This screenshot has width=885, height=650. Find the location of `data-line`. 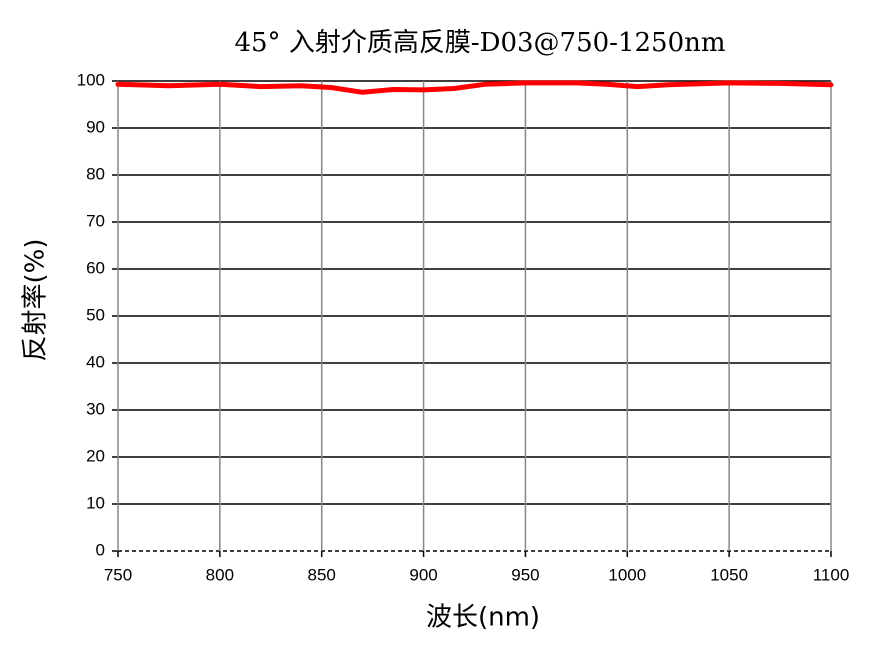

data-line is located at coordinates (474, 87).